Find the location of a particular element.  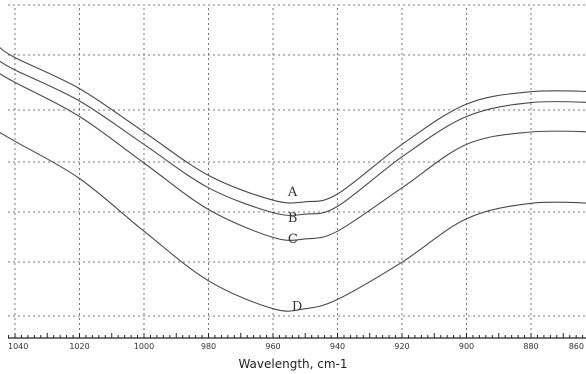

x-tick-label: 1040 is located at coordinates (18, 346).